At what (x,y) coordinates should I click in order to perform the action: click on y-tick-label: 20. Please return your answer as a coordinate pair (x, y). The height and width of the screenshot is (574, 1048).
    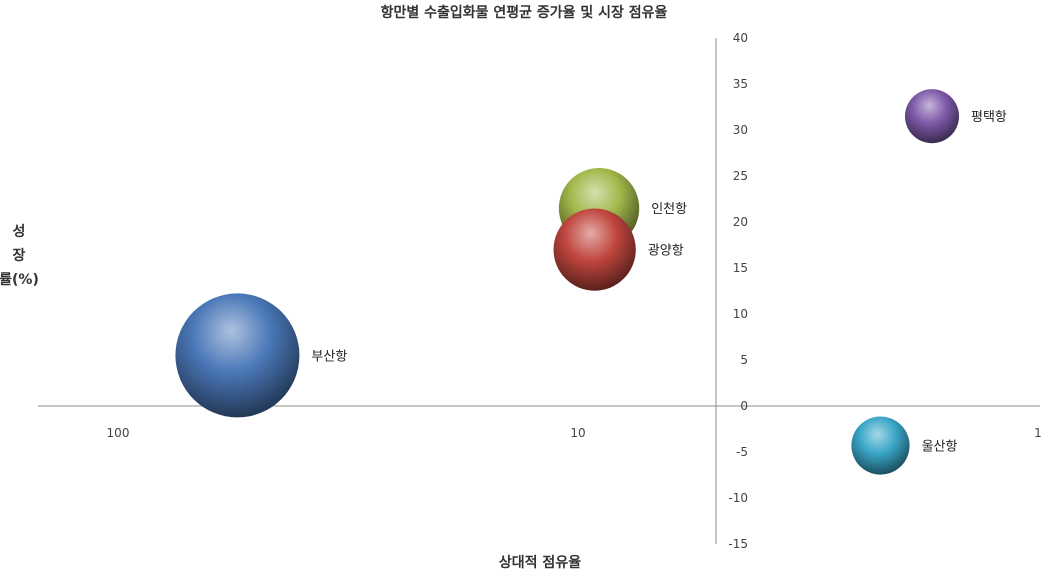
    Looking at the image, I should click on (740, 222).